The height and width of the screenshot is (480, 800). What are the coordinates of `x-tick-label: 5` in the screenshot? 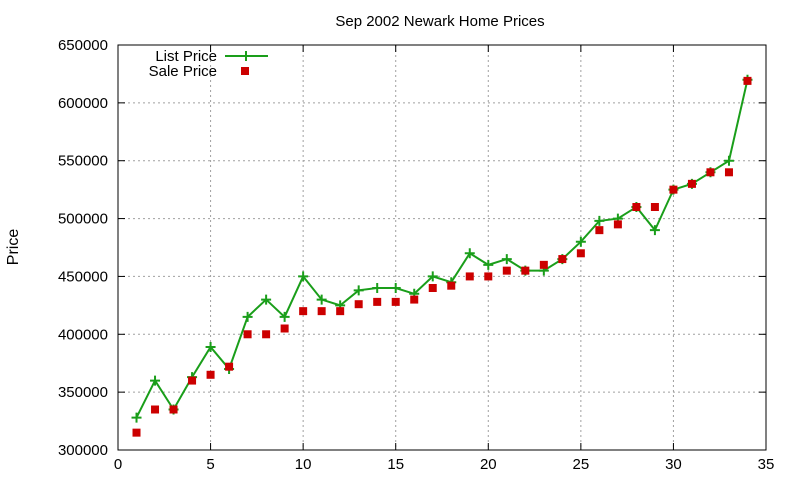 It's located at (210, 464).